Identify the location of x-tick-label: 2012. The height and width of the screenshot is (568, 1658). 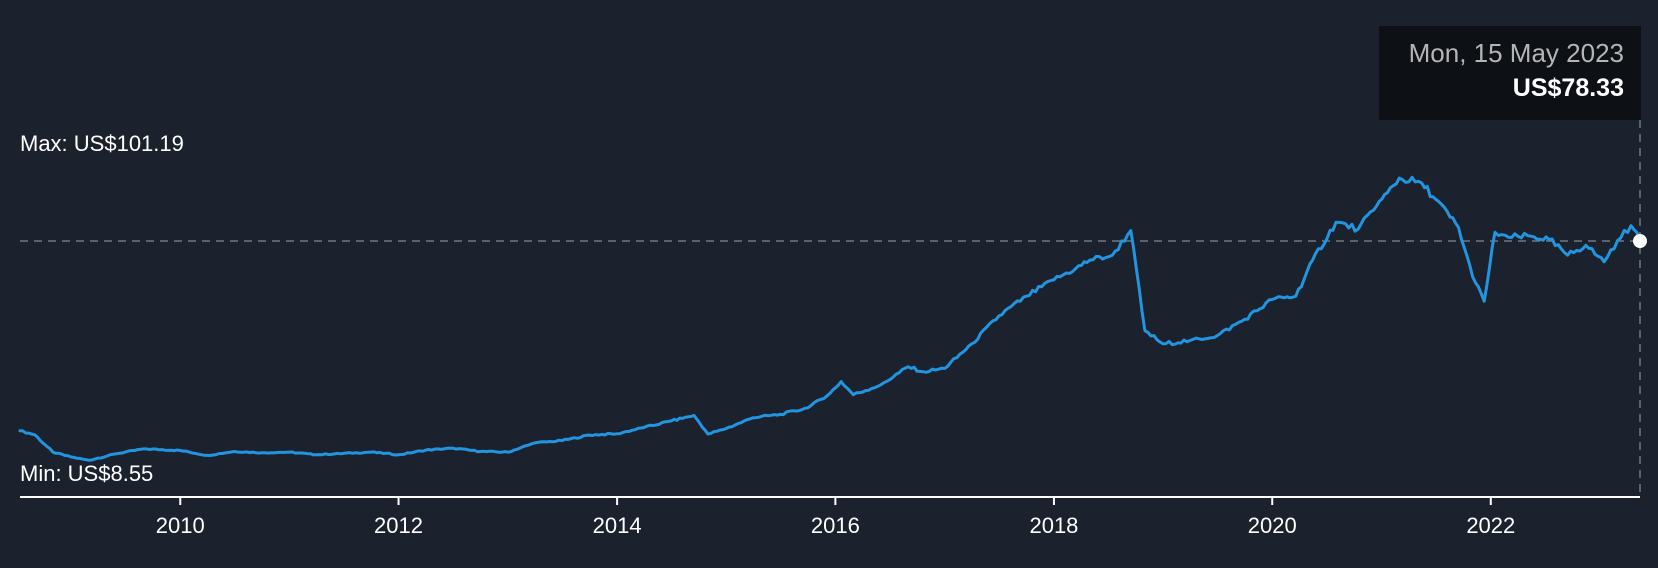
(398, 525).